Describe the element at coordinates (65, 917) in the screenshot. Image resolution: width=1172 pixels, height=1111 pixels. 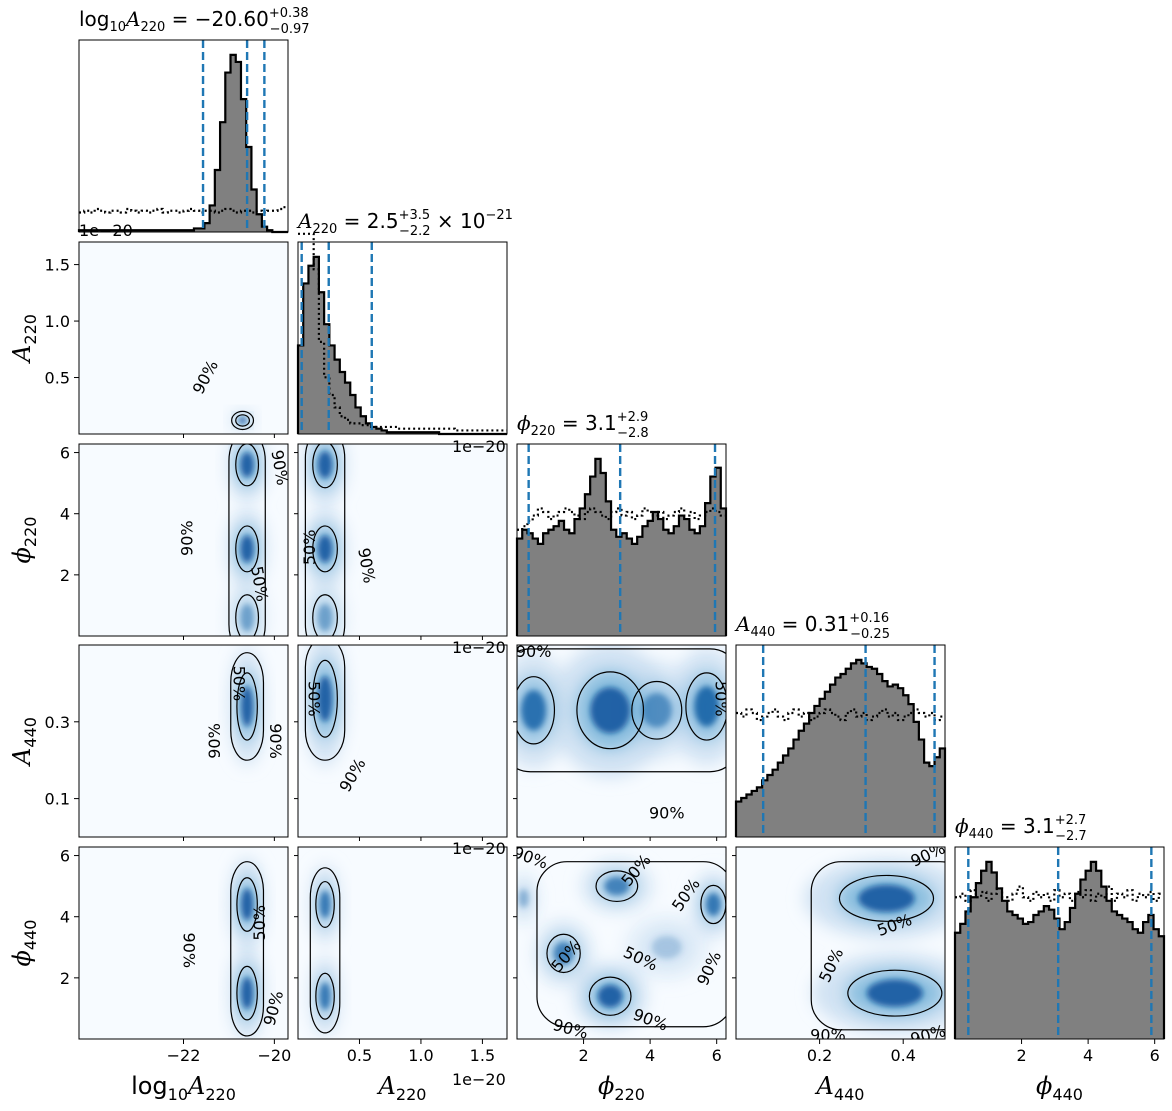
I see `y-tick-label-phi440: 4` at that location.